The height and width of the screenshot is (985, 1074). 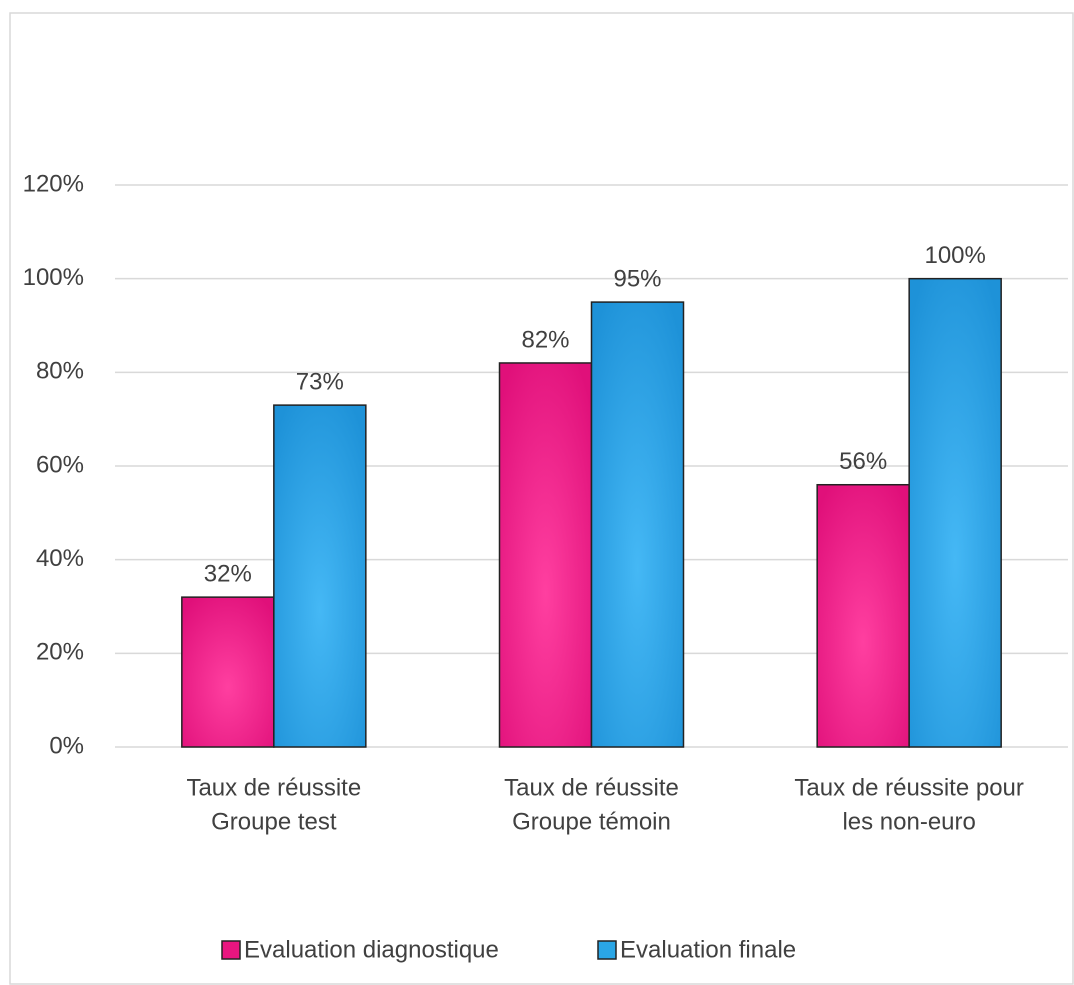 I want to click on x-tick-label: Groupe témoin, so click(x=591, y=821).